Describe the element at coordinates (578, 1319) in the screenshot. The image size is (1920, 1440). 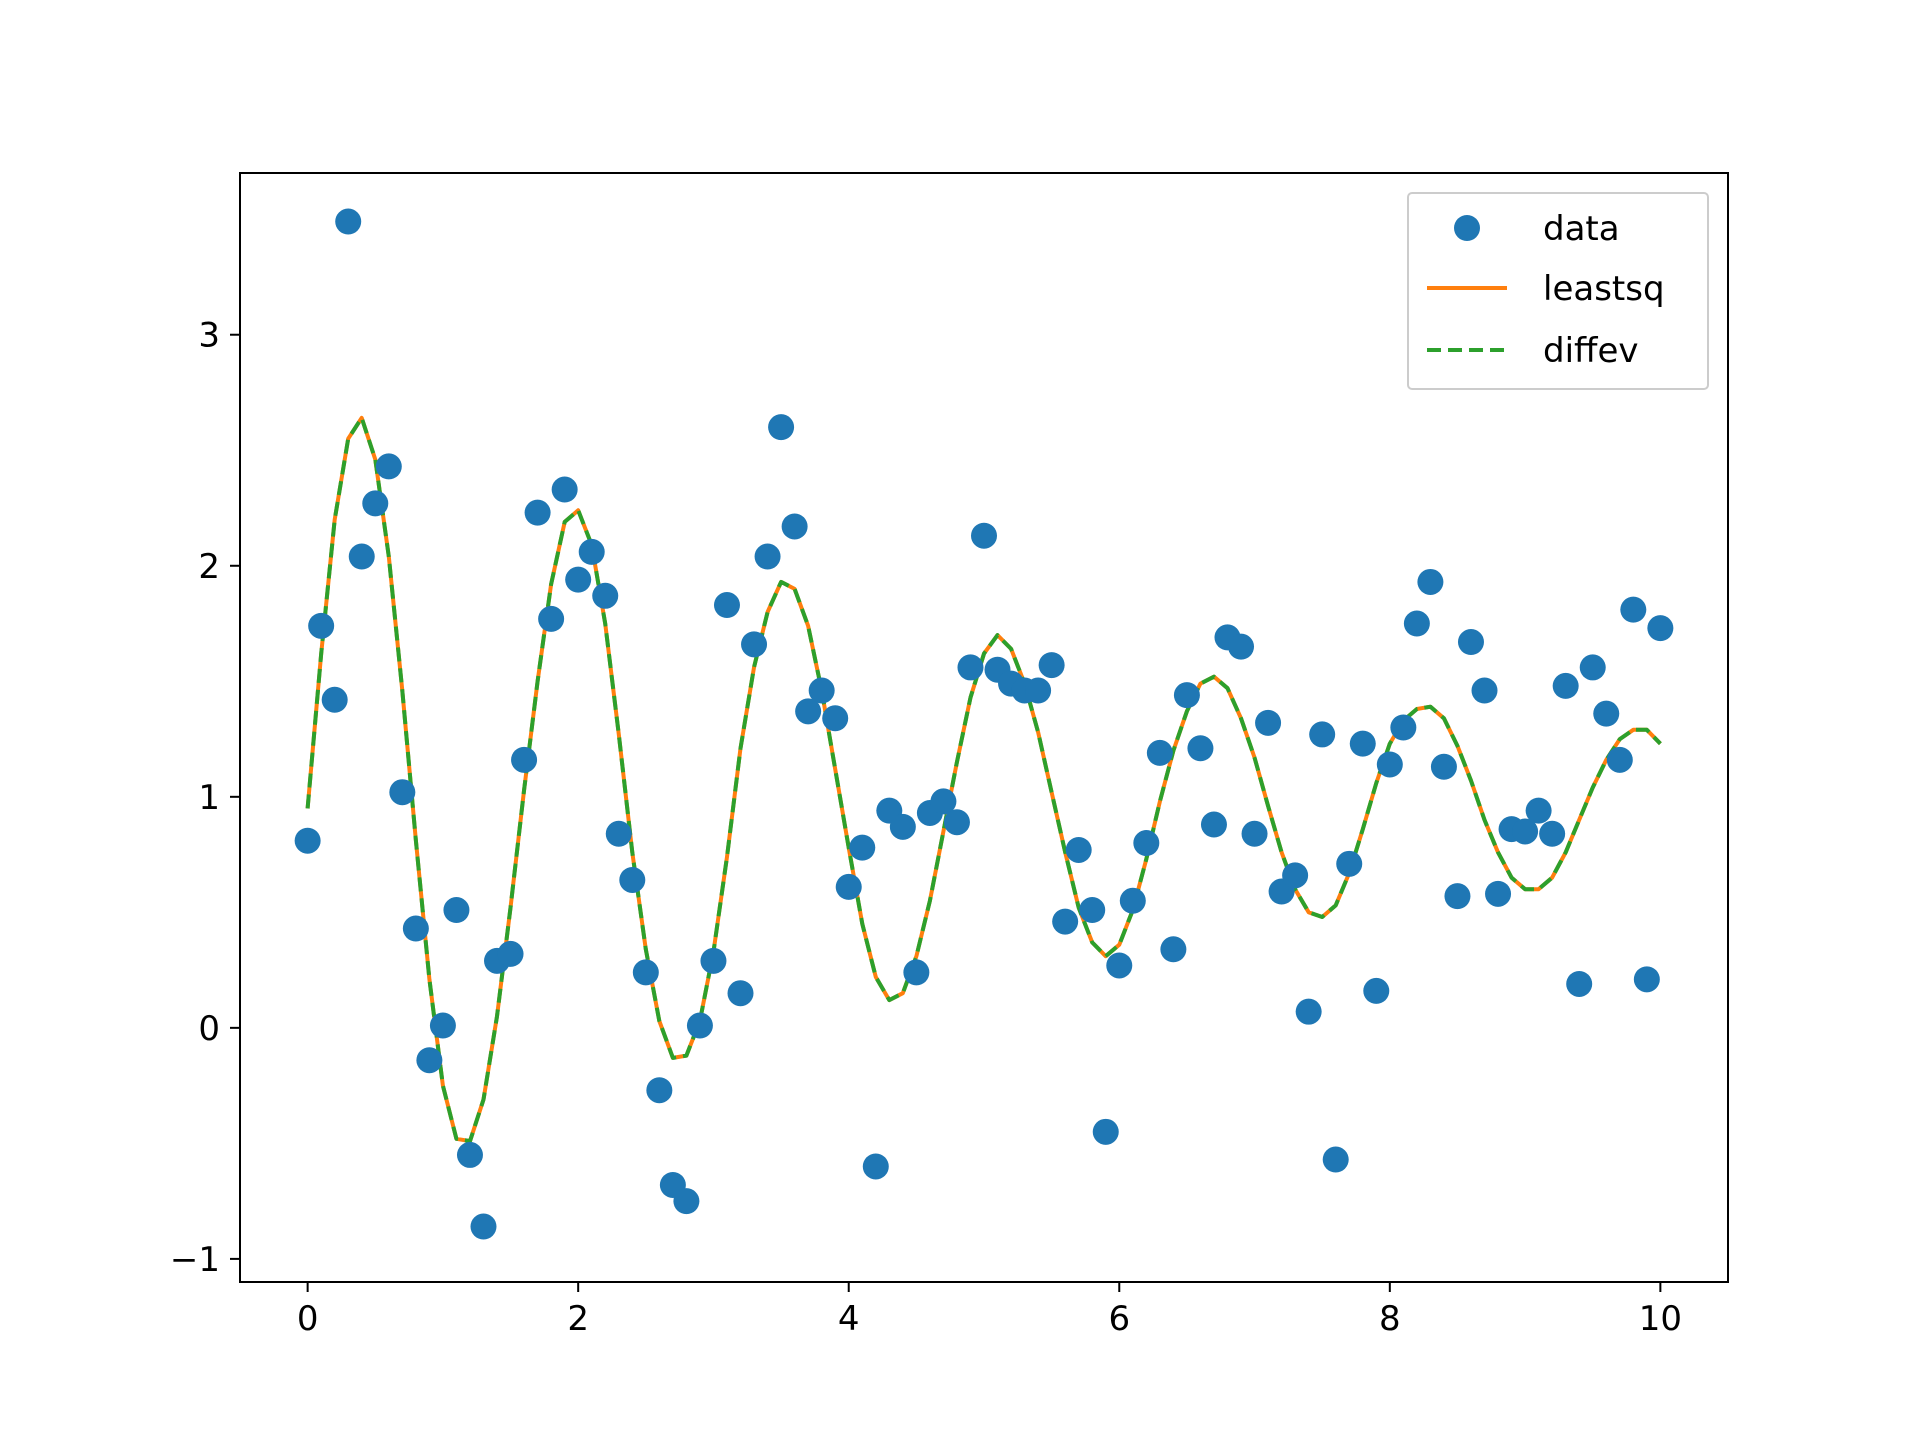
I see `x-tick-label: 2` at that location.